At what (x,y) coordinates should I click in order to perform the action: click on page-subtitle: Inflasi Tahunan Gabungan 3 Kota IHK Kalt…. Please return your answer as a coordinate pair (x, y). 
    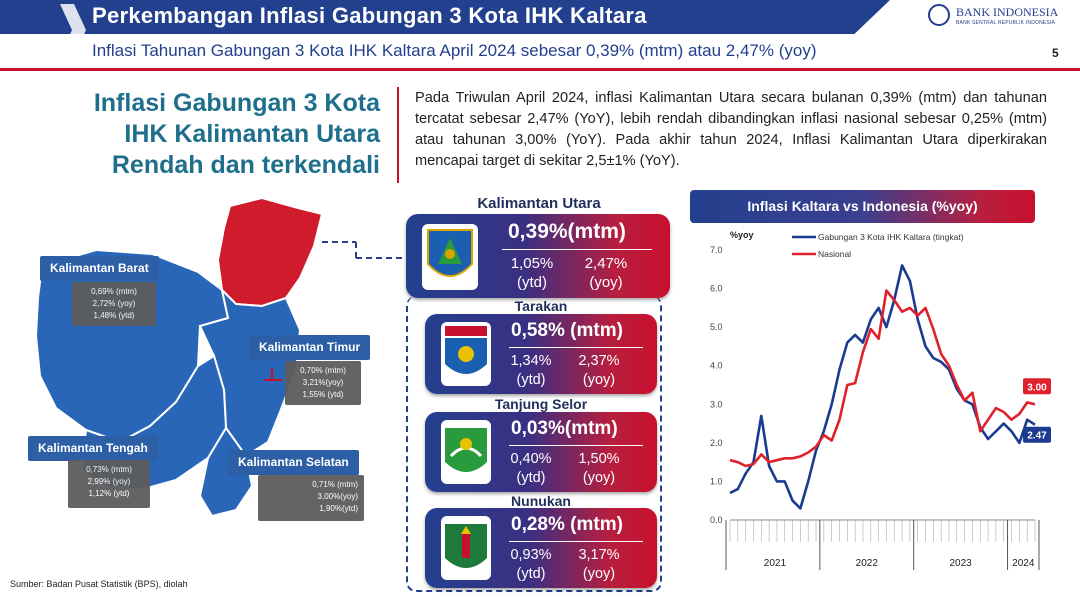
    Looking at the image, I should click on (454, 50).